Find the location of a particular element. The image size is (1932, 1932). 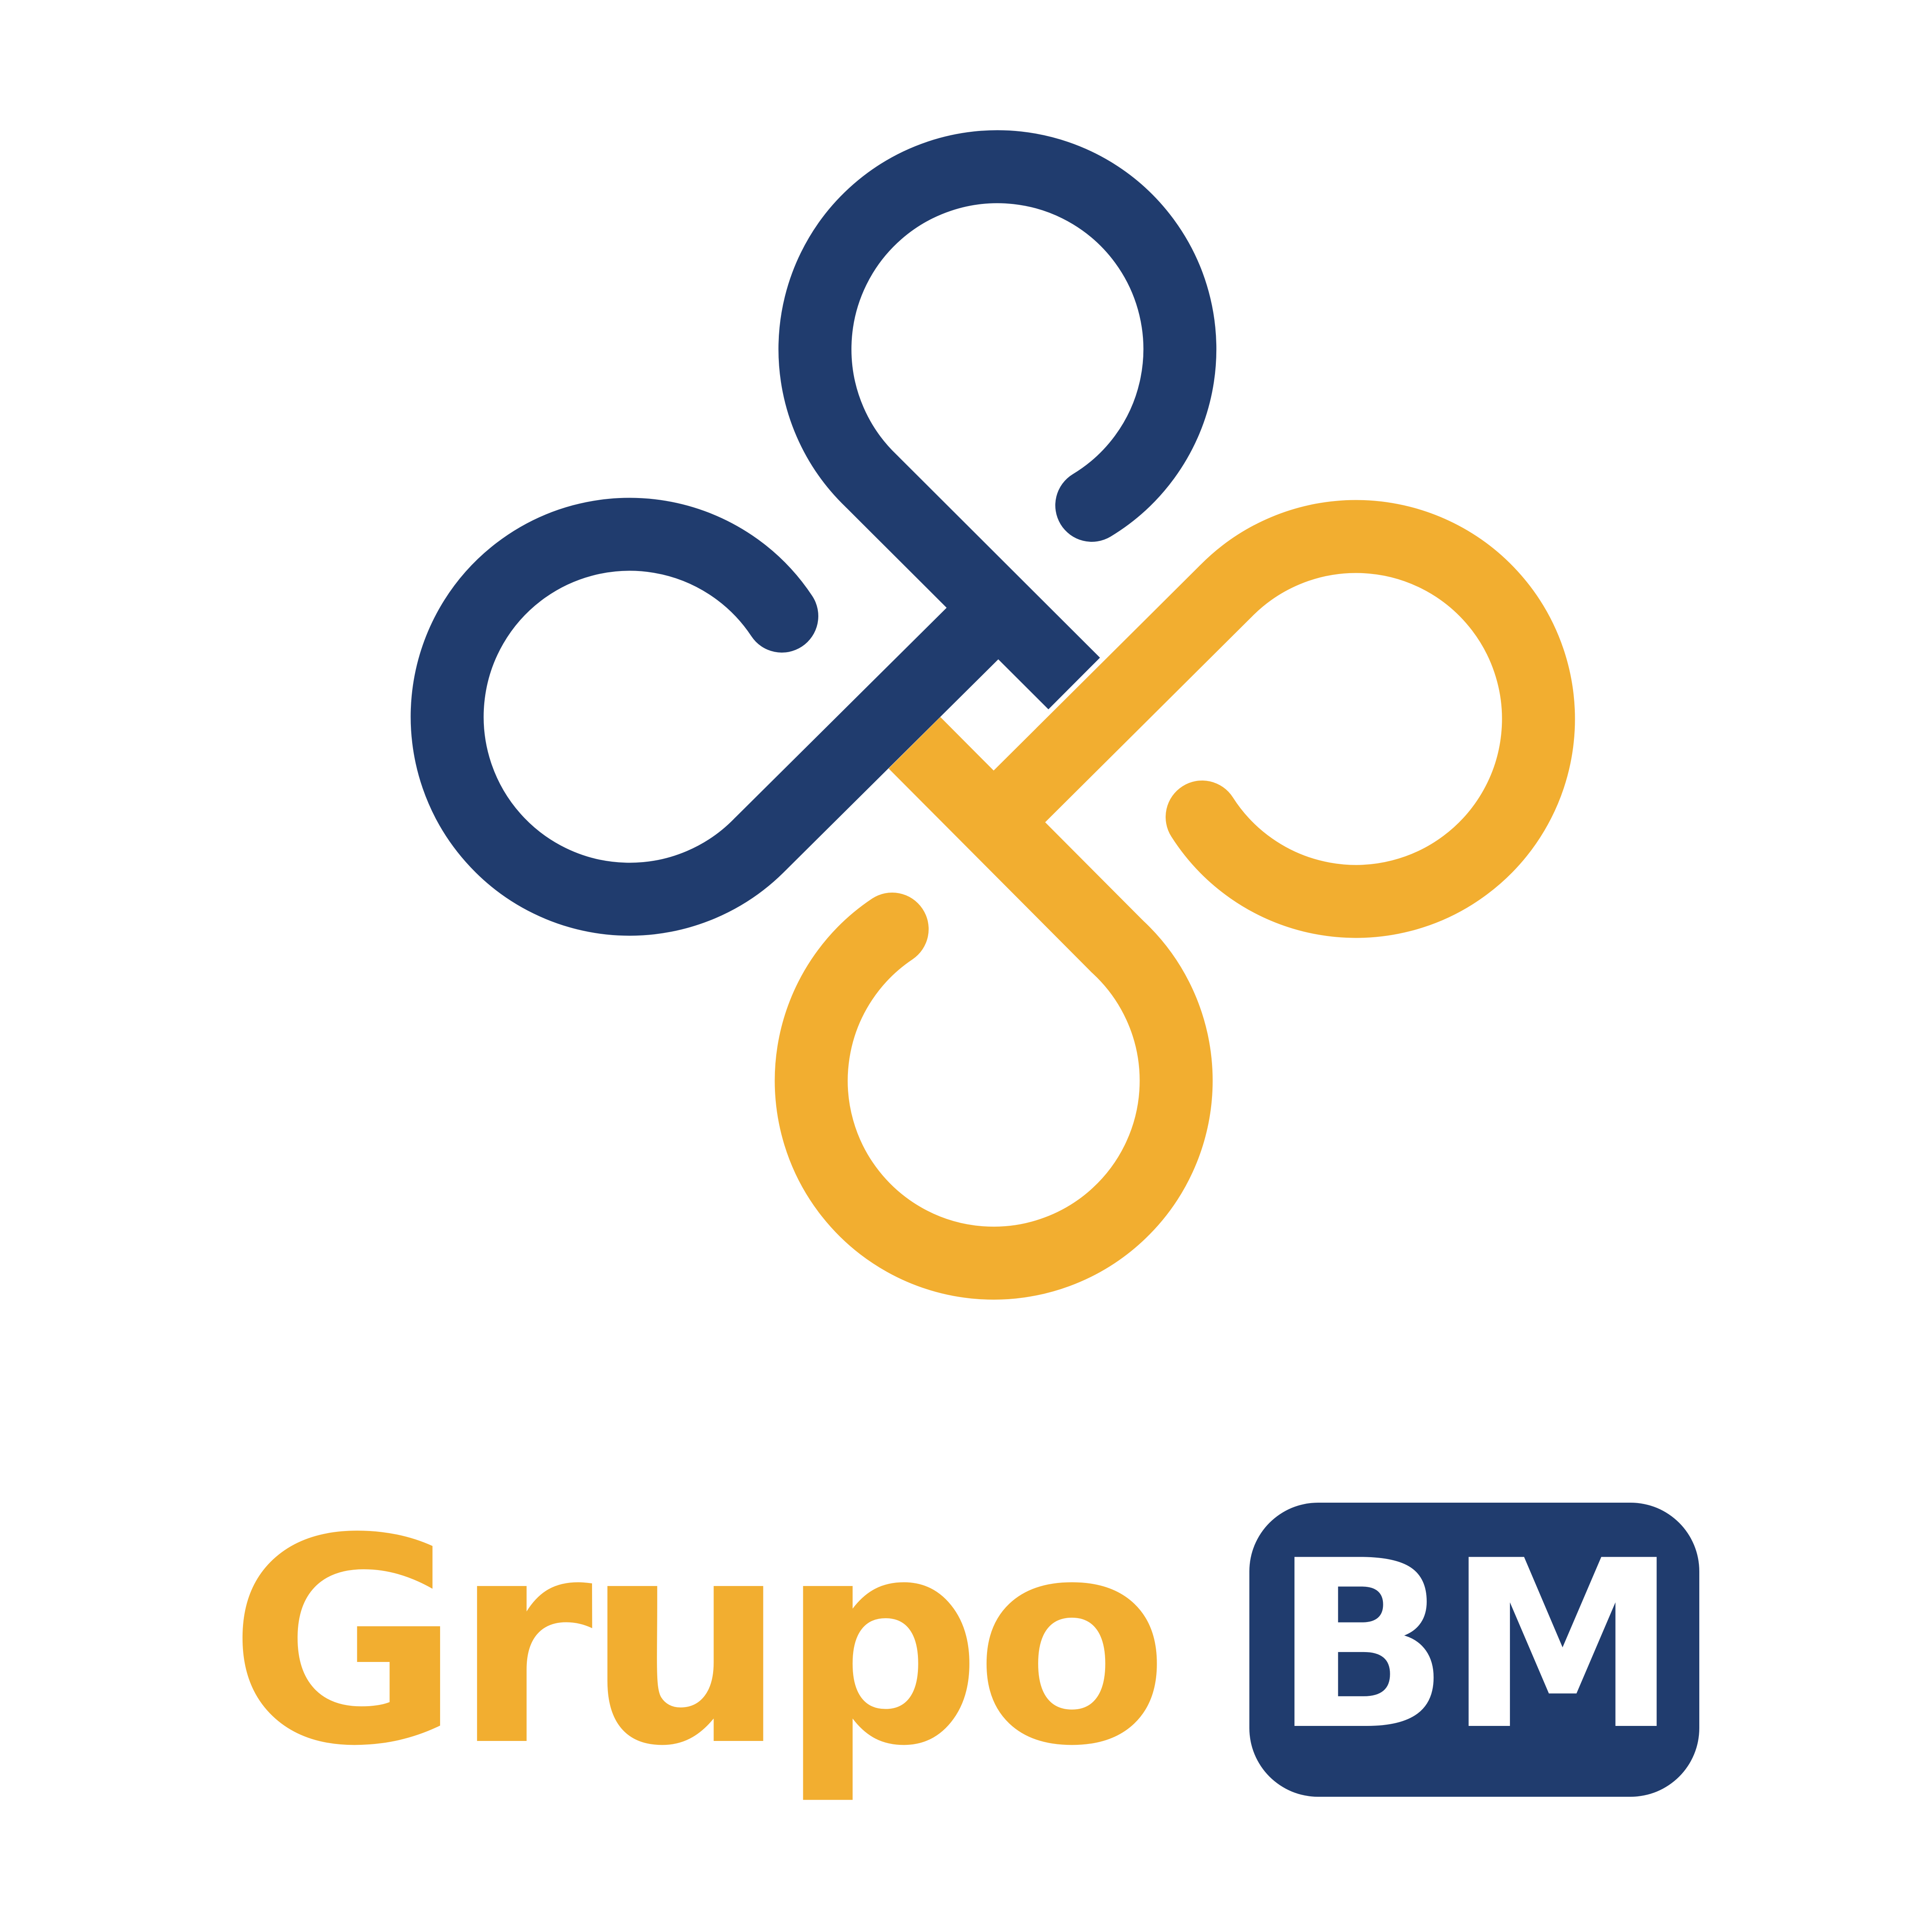

badge is located at coordinates (1474, 1650).